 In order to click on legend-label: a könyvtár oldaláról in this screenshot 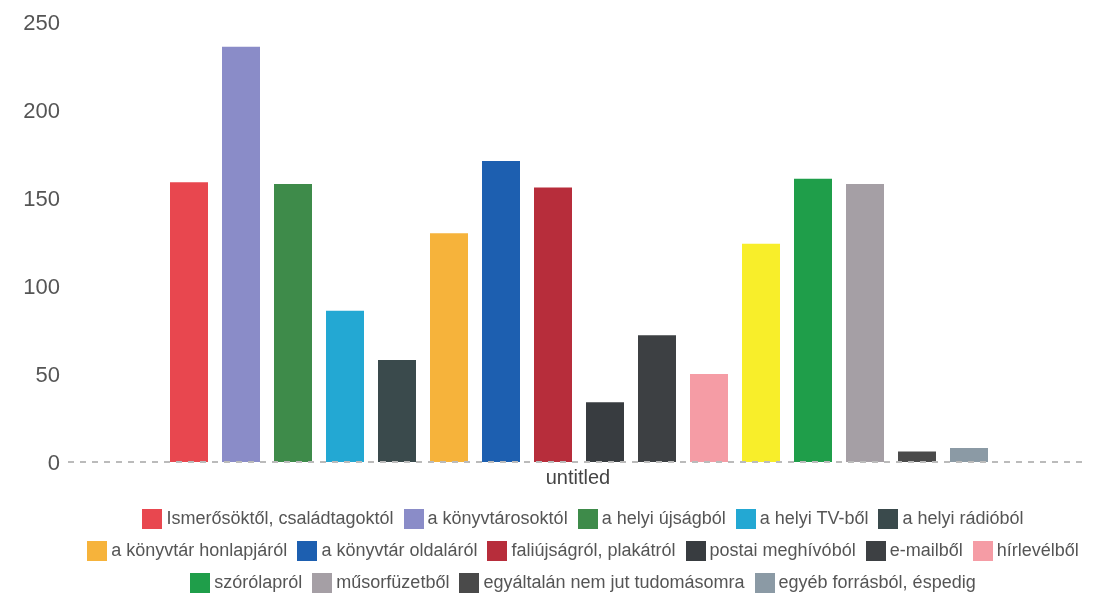, I will do `click(399, 550)`.